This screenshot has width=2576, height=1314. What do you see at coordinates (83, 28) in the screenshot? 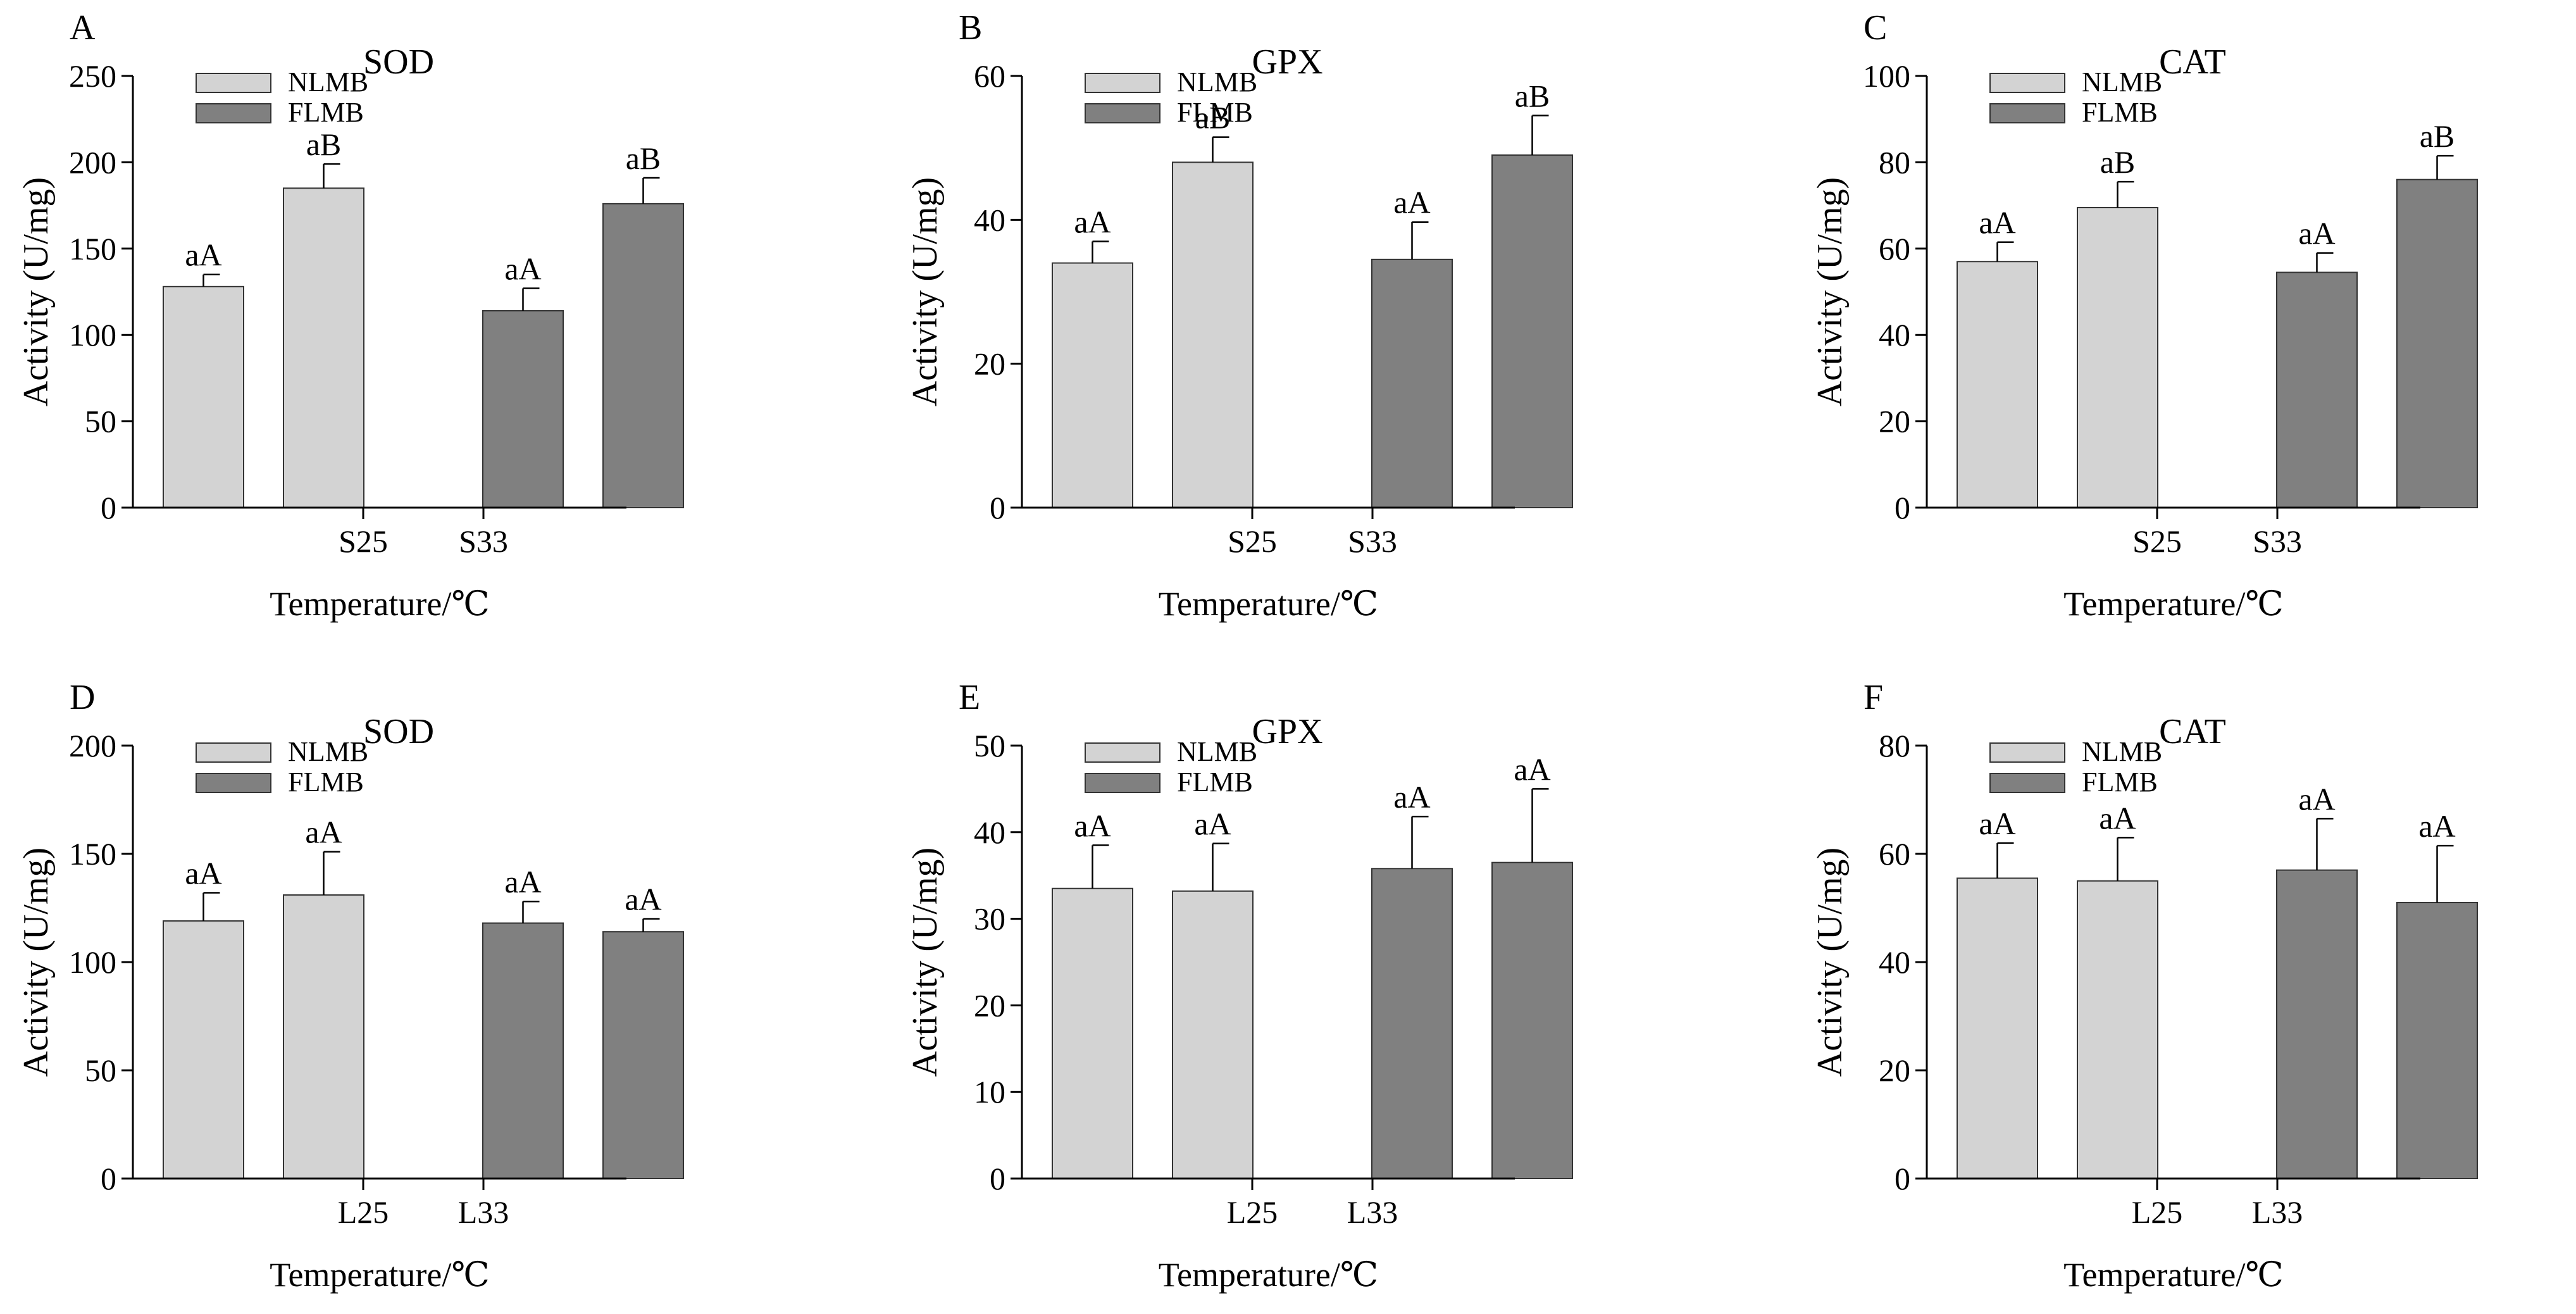
I see `panel-letter: A` at bounding box center [83, 28].